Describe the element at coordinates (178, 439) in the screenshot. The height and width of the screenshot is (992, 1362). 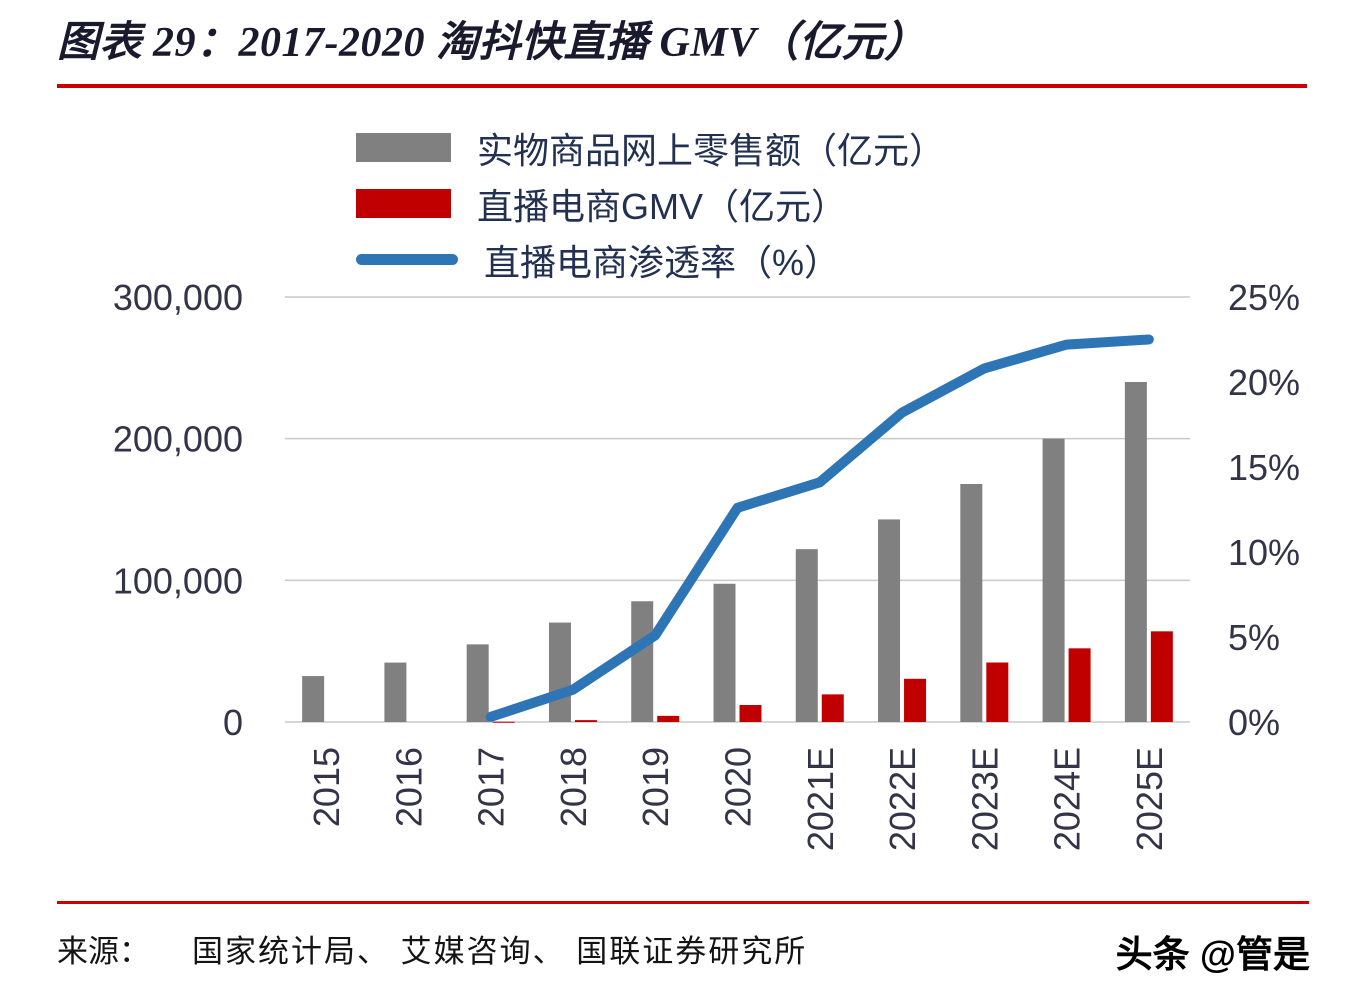
I see `y-axis-label-left: 200,000` at that location.